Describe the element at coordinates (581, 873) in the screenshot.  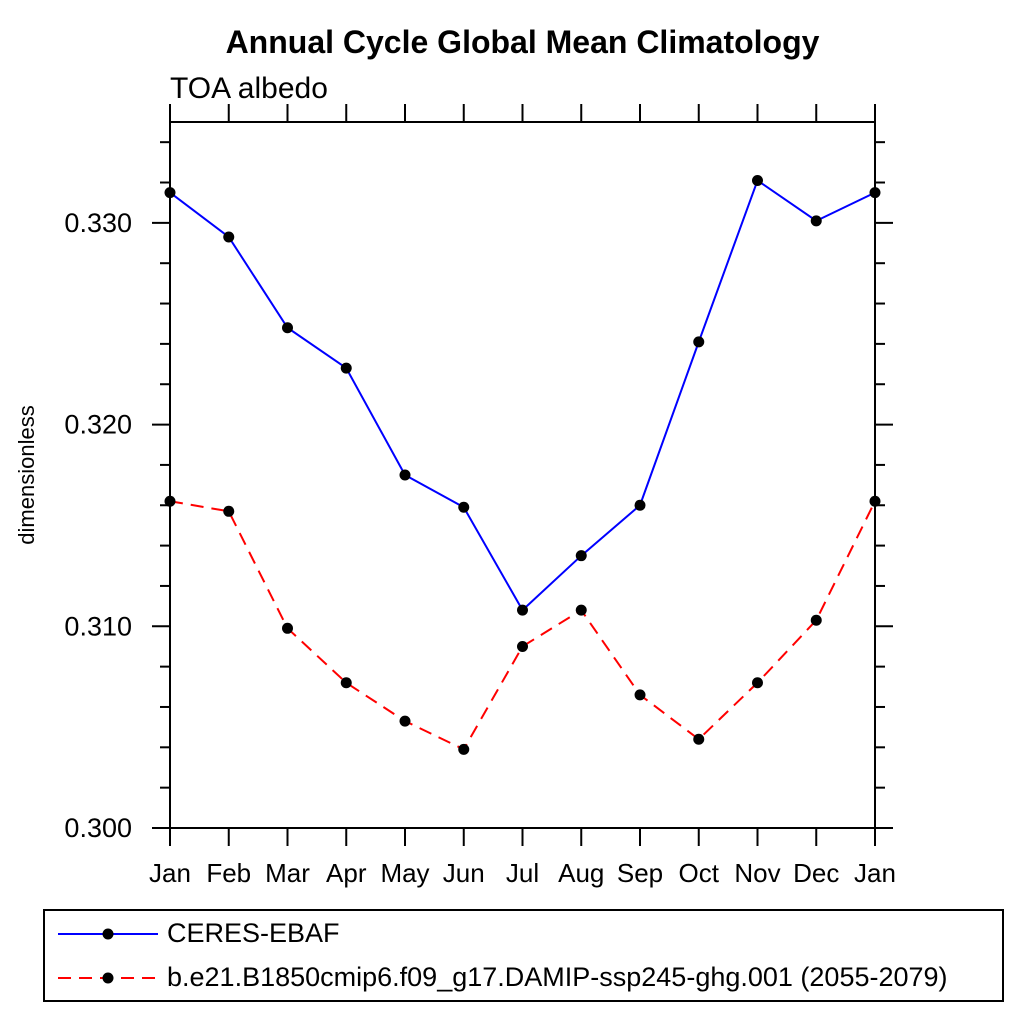
I see `x-tick-label: Aug` at that location.